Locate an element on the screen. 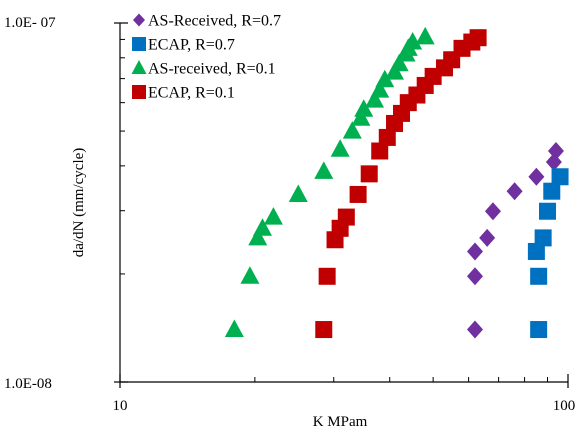 The height and width of the screenshot is (434, 587). legend-item: AS-Received, R=0.7 is located at coordinates (207, 21).